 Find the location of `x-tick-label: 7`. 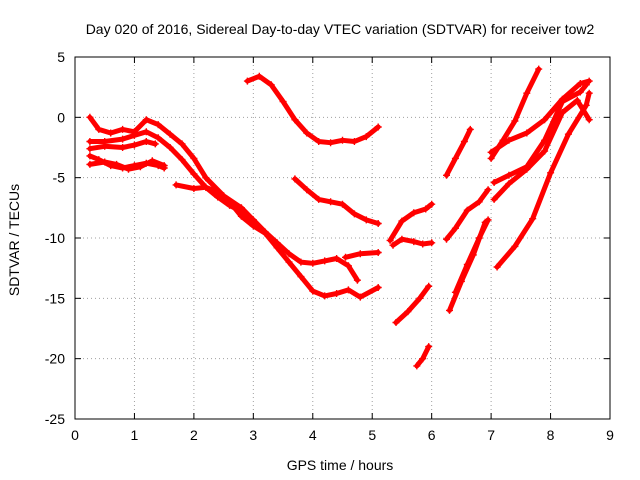

x-tick-label: 7 is located at coordinates (491, 435).